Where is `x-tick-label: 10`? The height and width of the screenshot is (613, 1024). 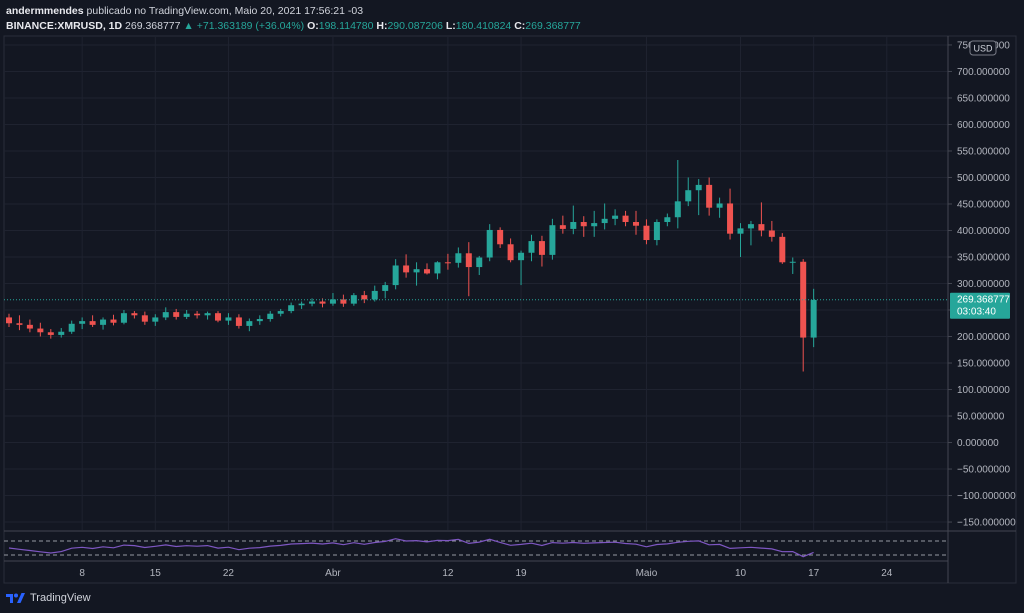
x-tick-label: 10 is located at coordinates (741, 573).